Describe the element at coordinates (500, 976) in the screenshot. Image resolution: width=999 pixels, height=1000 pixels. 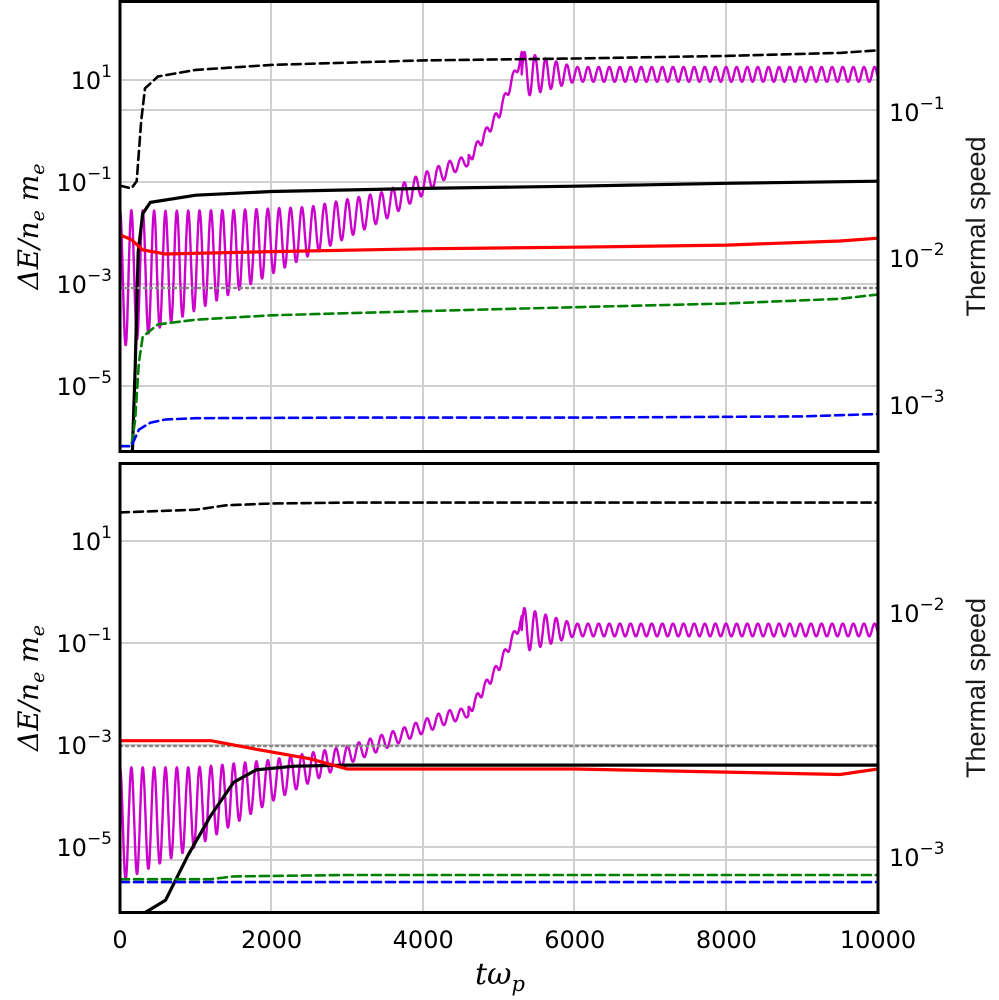
I see `x-axis-label: tωp` at that location.